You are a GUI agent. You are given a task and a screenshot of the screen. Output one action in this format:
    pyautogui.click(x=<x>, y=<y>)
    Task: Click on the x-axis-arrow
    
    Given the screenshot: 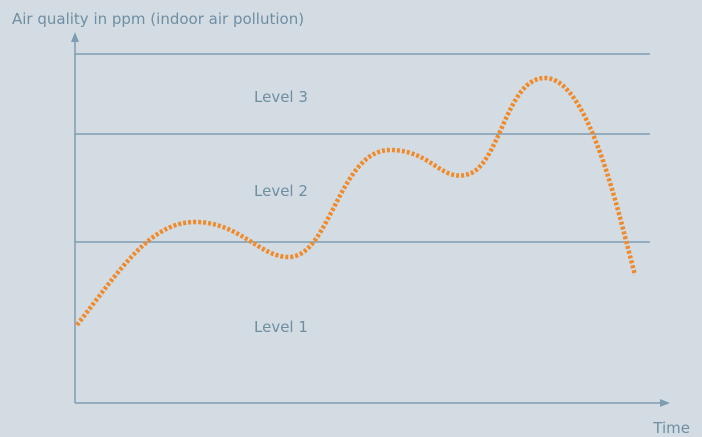 What is the action you would take?
    pyautogui.click(x=665, y=403)
    